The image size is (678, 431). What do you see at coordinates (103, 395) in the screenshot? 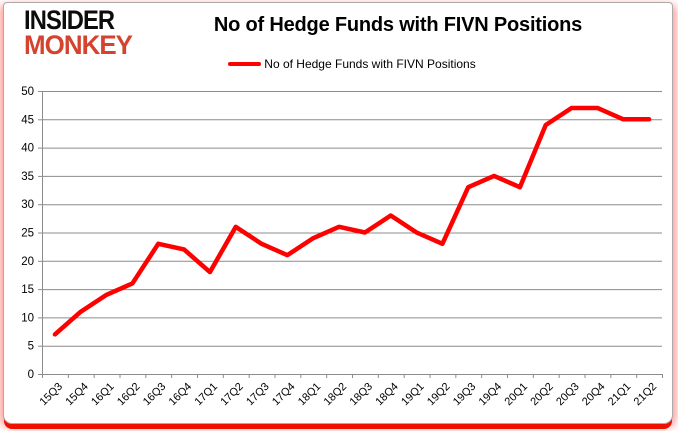
I see `x-tick-label: 16Q1` at bounding box center [103, 395].